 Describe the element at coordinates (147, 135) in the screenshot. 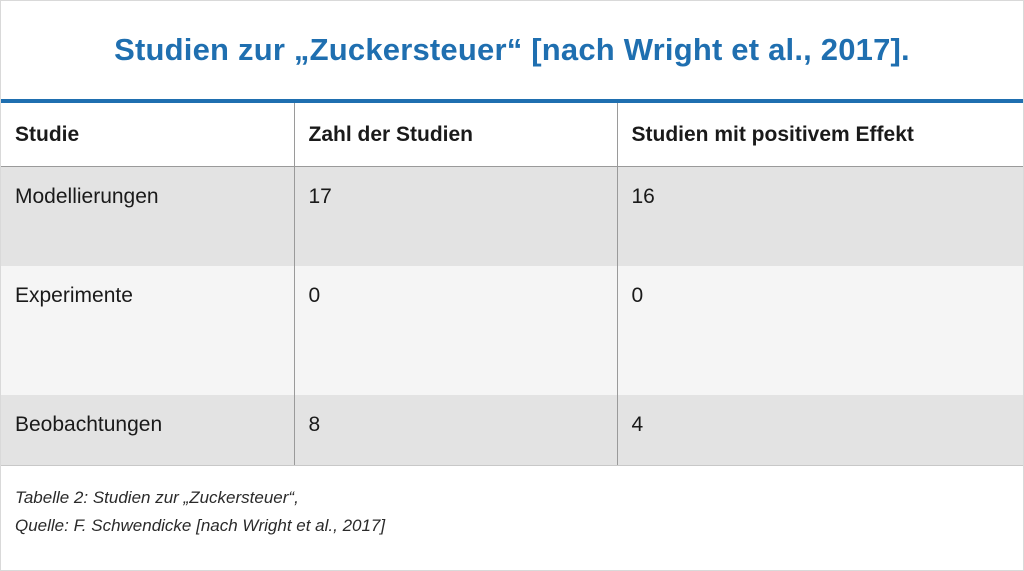

I see `column-header-studie: Studie` at that location.